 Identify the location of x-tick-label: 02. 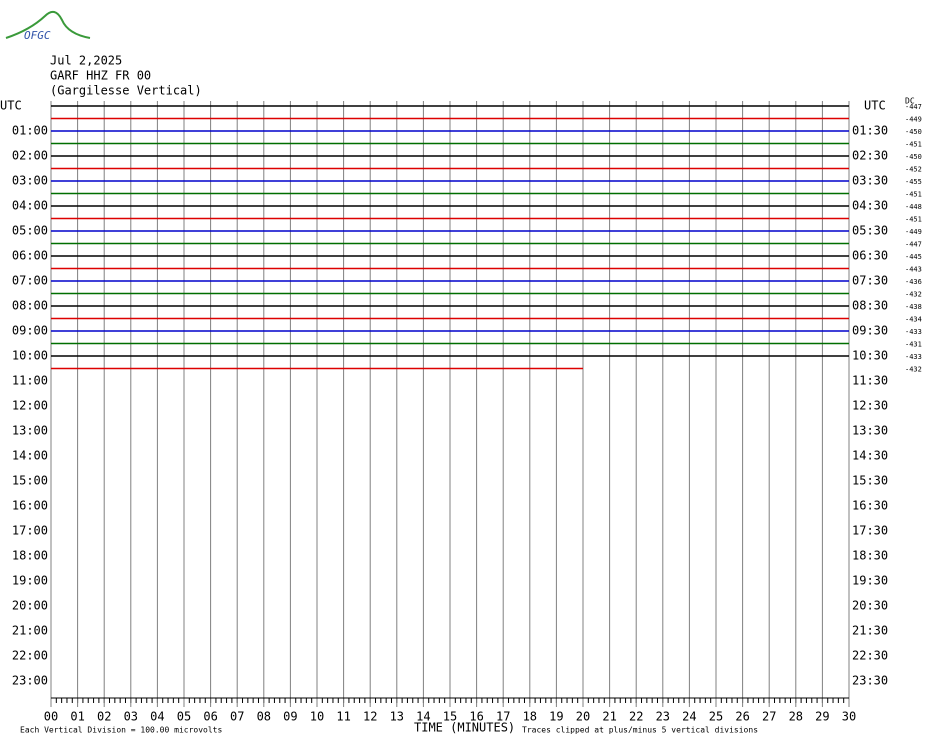
(104, 717).